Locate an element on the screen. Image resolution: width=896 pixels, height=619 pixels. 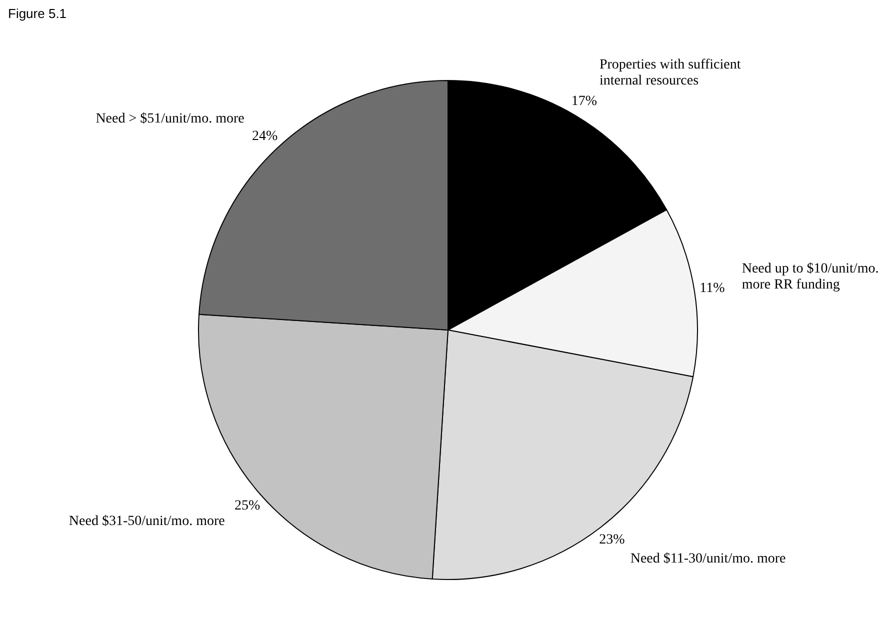
chart-title: Figure 5.1 is located at coordinates (37, 13).